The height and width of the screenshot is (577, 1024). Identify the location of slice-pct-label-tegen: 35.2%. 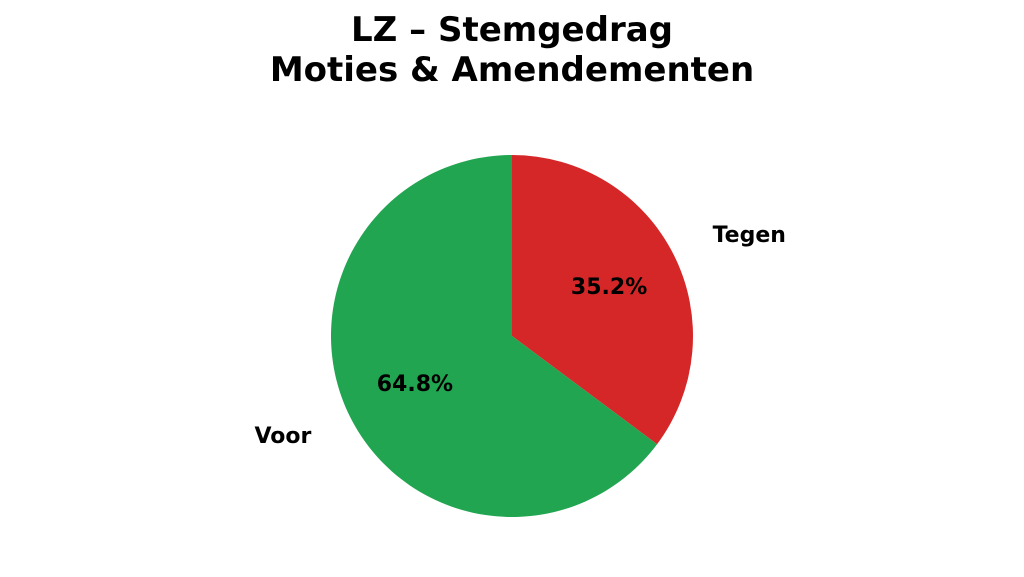
(609, 287).